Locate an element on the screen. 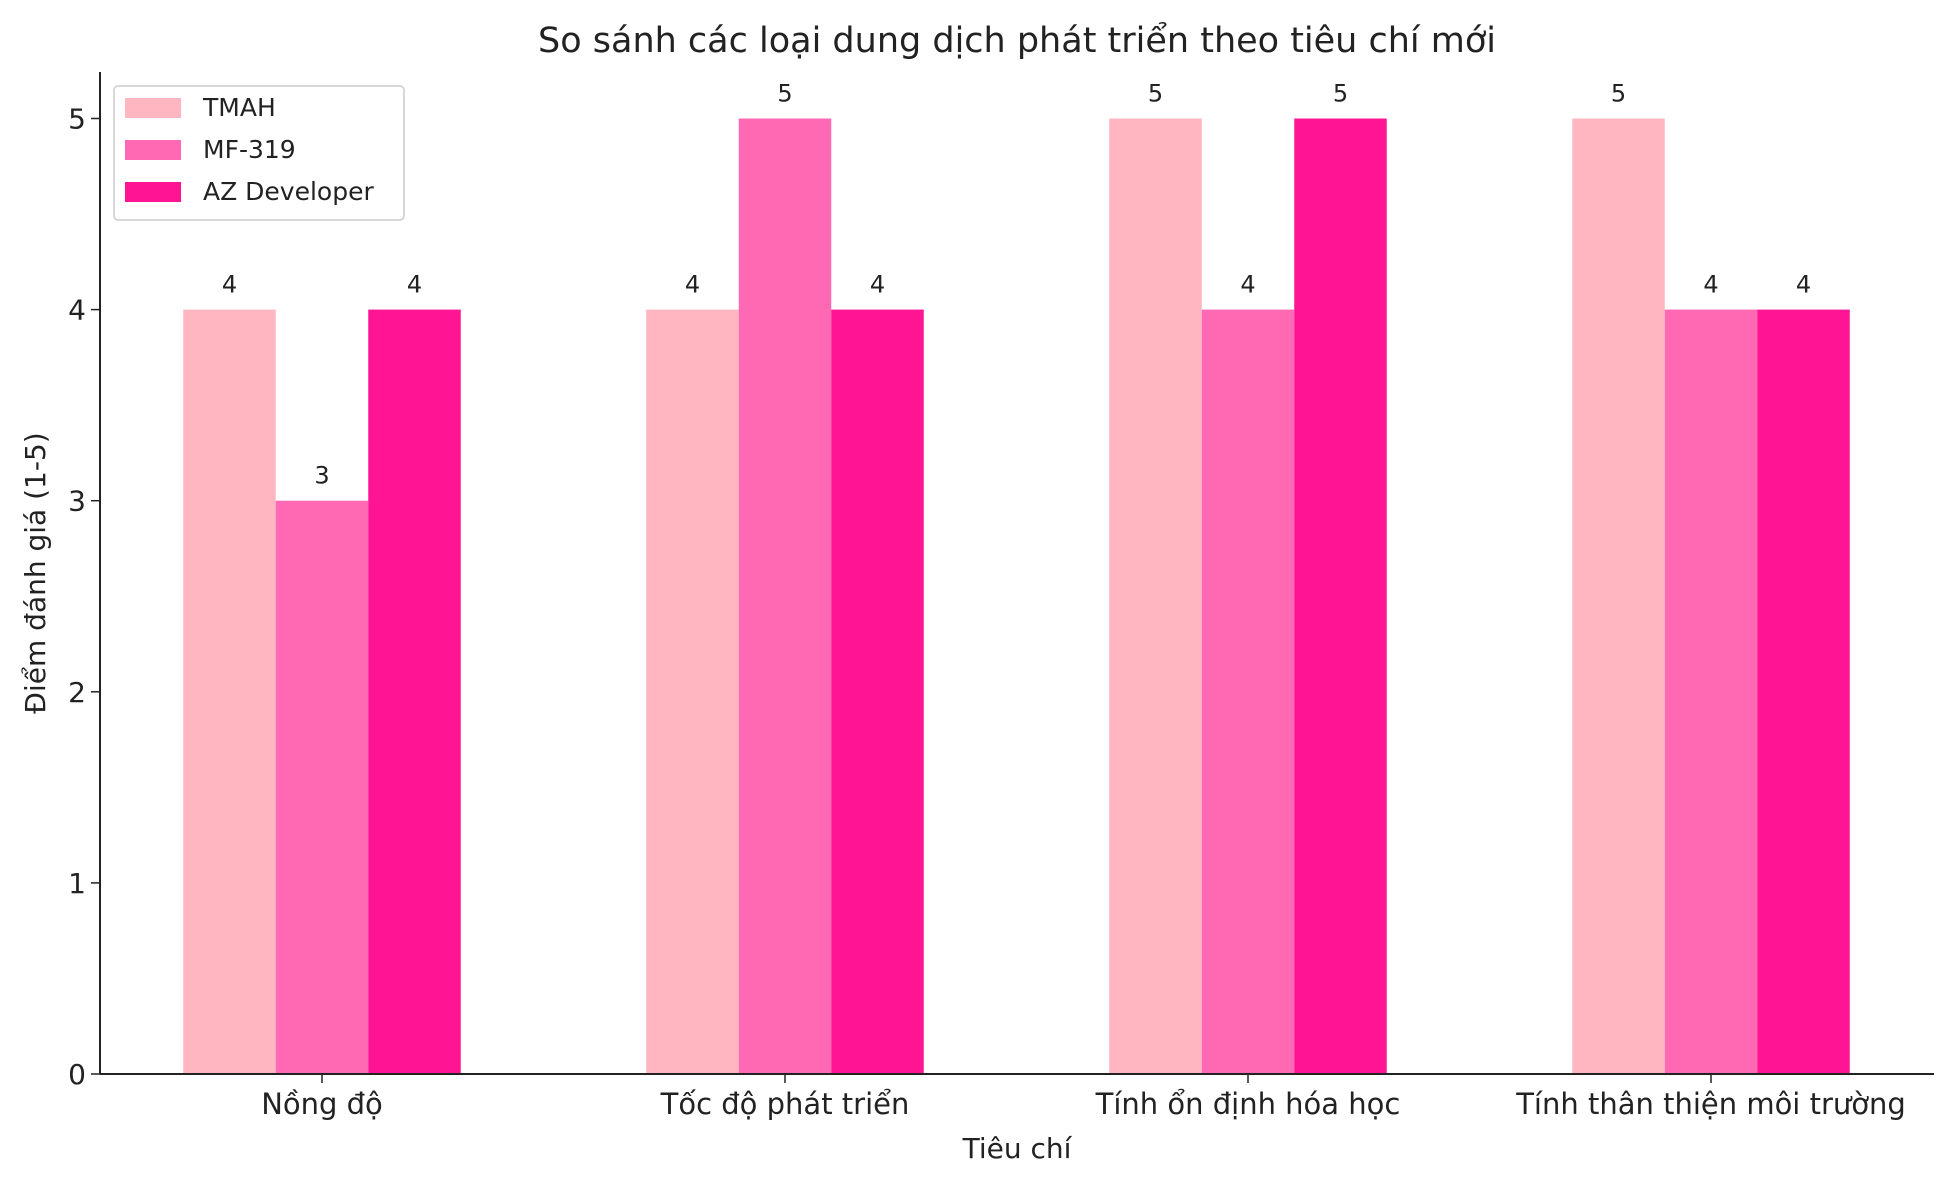  x-tick-label: Tốc độ phát triển is located at coordinates (785, 1104).